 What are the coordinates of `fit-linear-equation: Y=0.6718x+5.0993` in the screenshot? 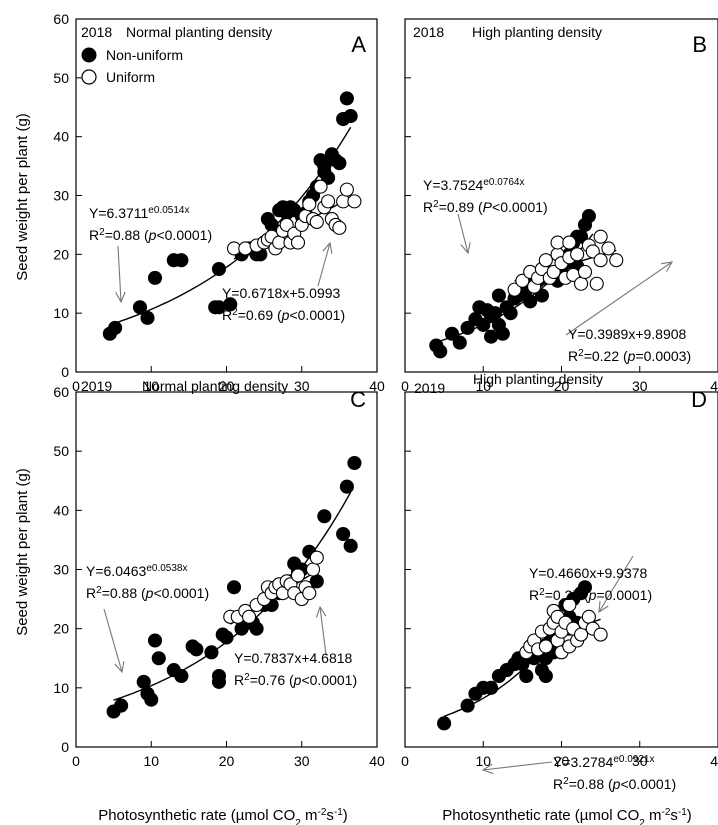 It's located at (281, 293).